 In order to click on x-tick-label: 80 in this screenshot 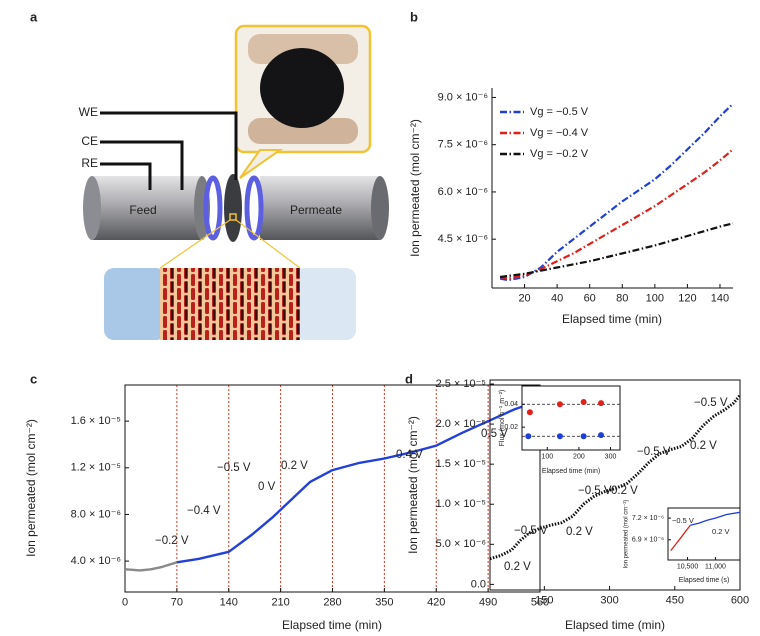, I will do `click(622, 298)`.